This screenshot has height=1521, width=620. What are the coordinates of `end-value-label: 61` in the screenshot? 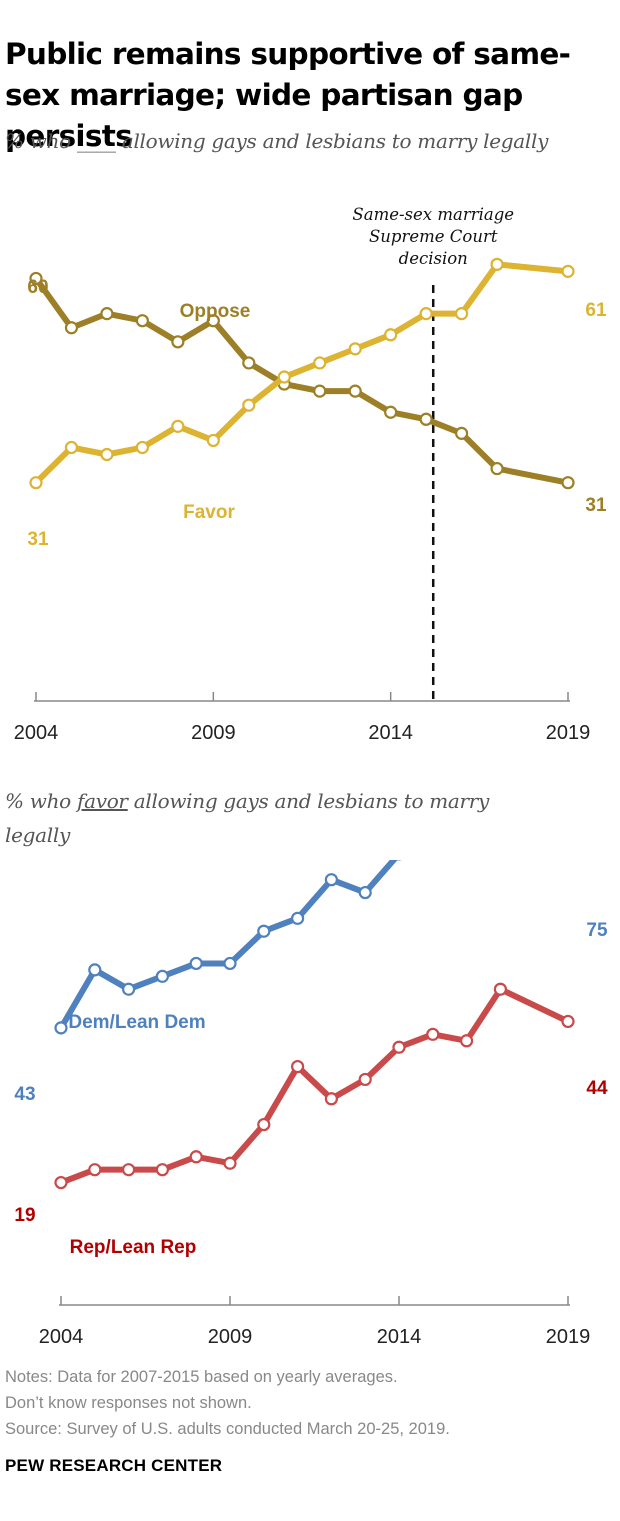 It's located at (596, 310).